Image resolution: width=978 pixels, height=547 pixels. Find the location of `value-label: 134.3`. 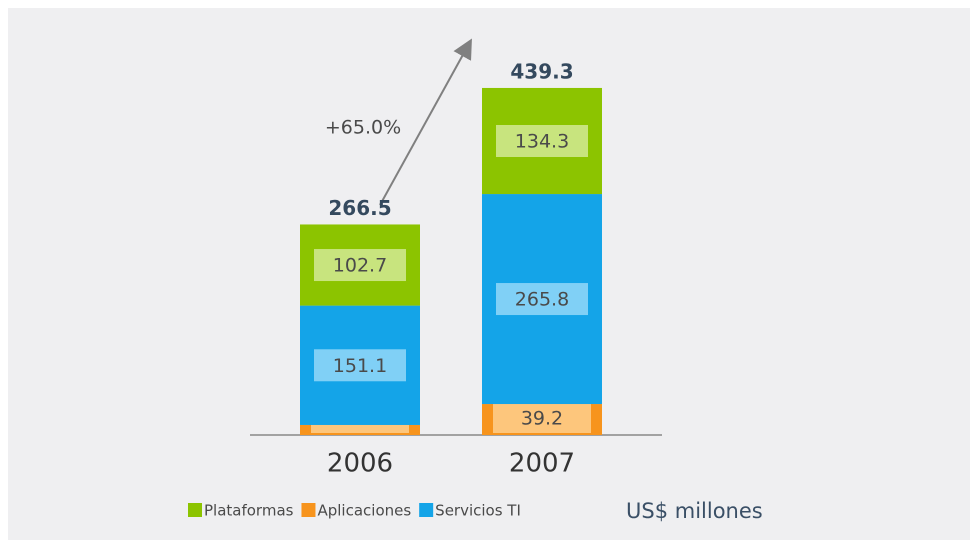

value-label: 134.3 is located at coordinates (542, 142).